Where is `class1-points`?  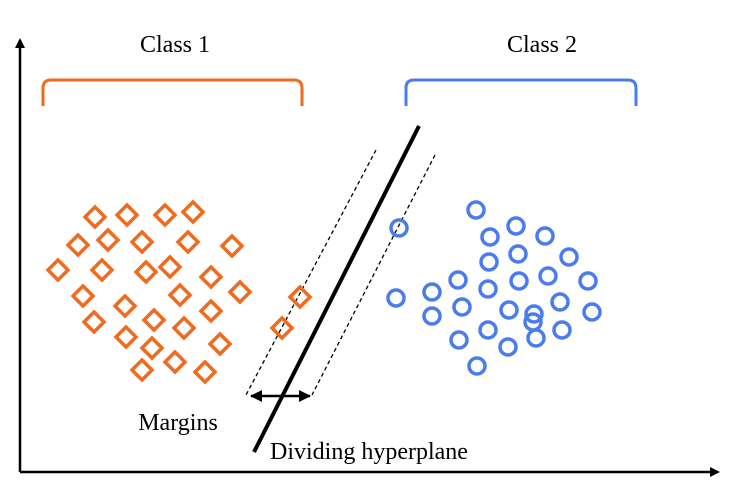
class1-points is located at coordinates (179, 292).